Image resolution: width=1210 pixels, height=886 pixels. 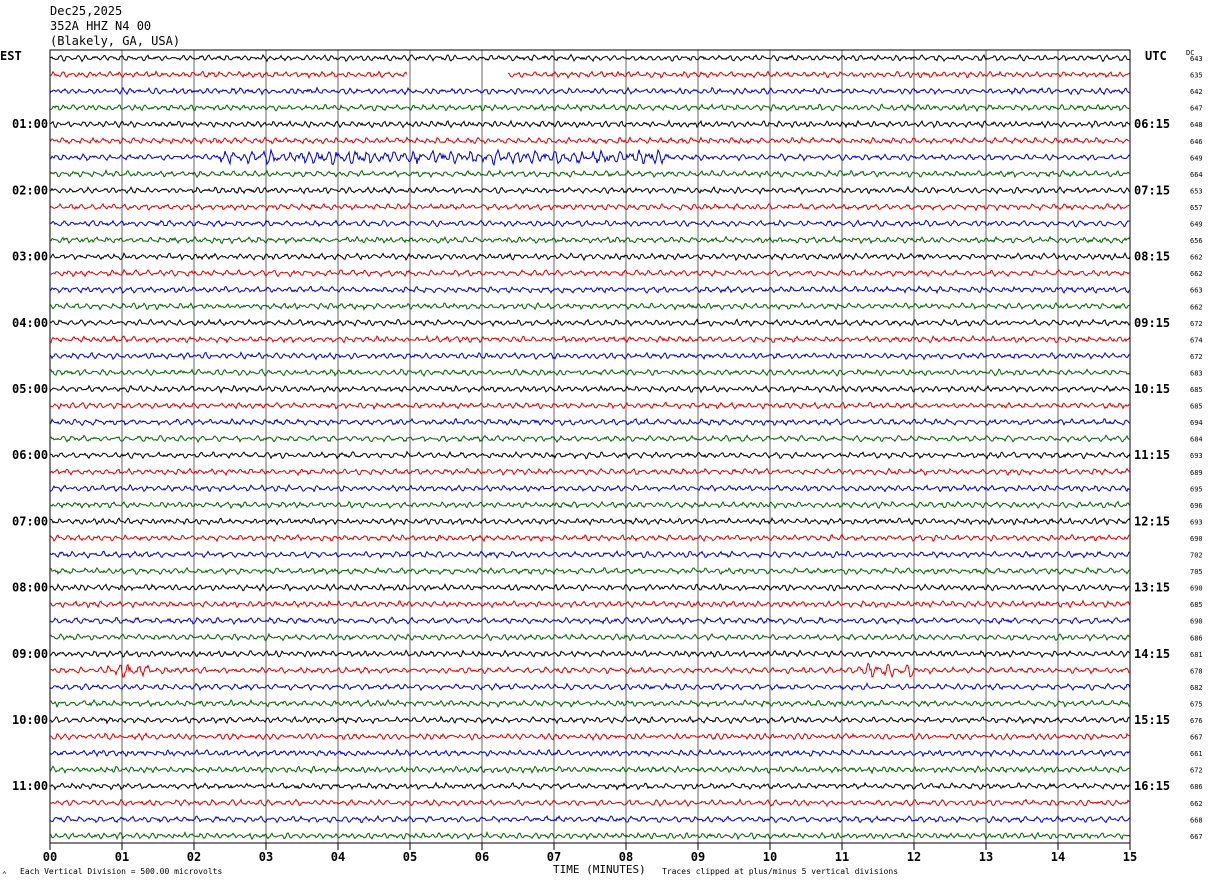 What do you see at coordinates (914, 857) in the screenshot?
I see `x-tick-label: 12` at bounding box center [914, 857].